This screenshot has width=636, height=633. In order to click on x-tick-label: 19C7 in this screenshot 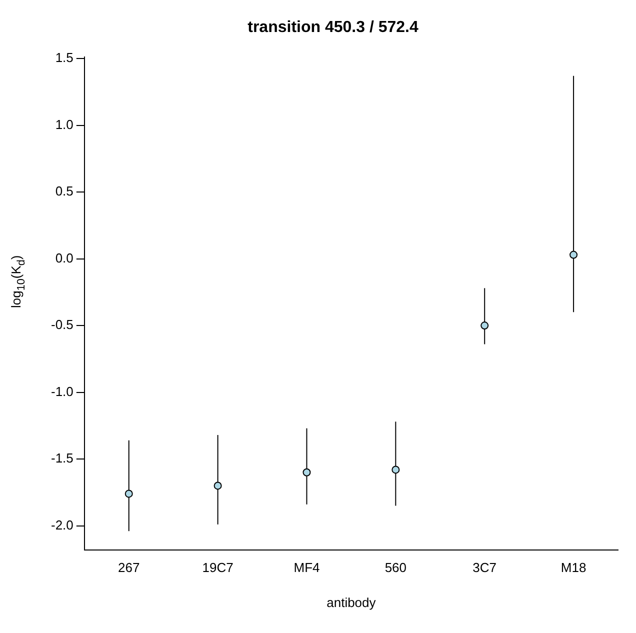, I will do `click(218, 568)`.